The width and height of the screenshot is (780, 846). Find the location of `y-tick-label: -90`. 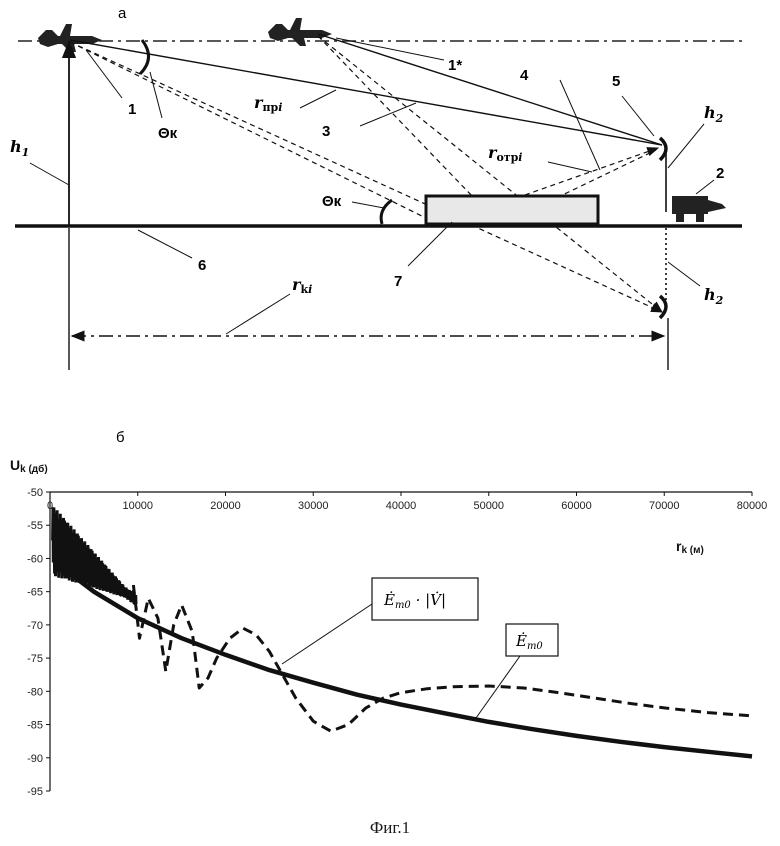

y-tick-label: -90 is located at coordinates (35, 759).